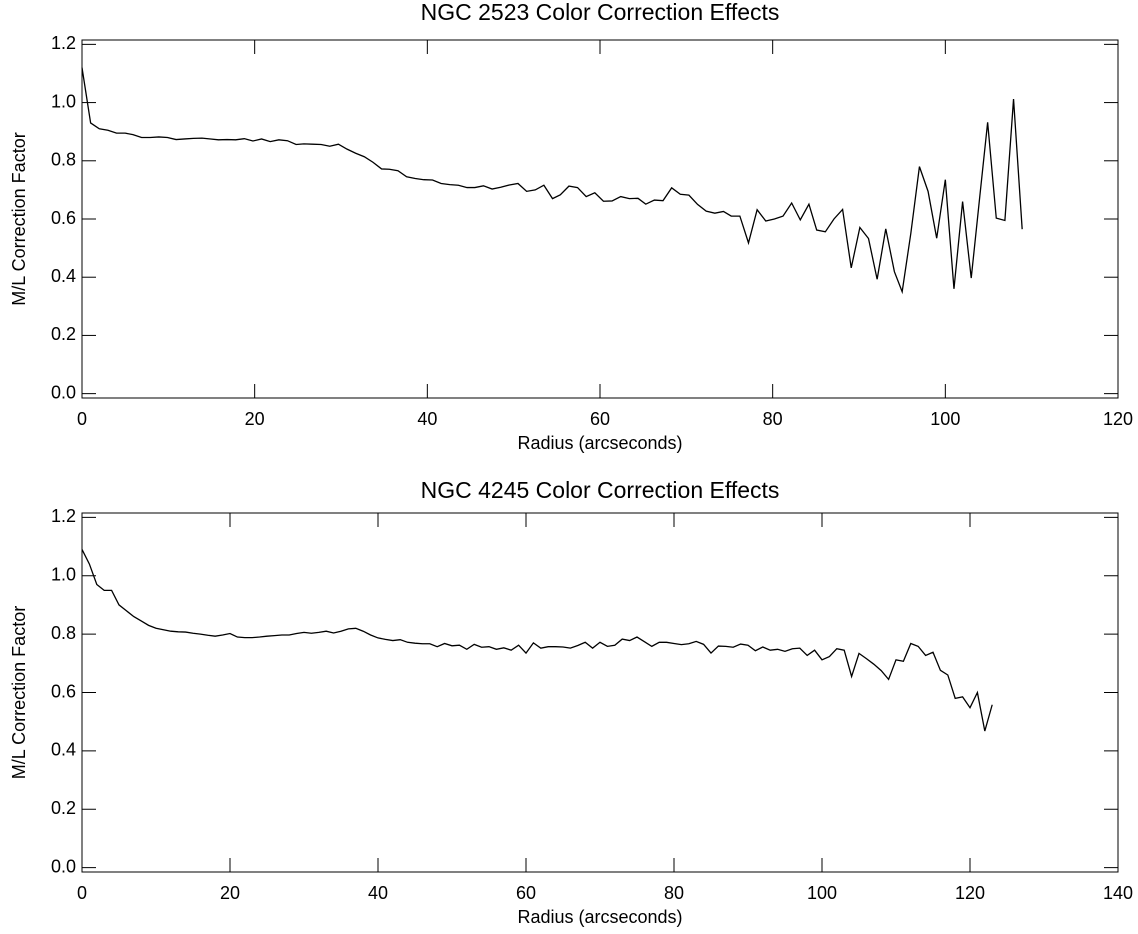 This screenshot has height=934, width=1138. Describe the element at coordinates (1118, 893) in the screenshot. I see `x-tick-label: 140` at that location.